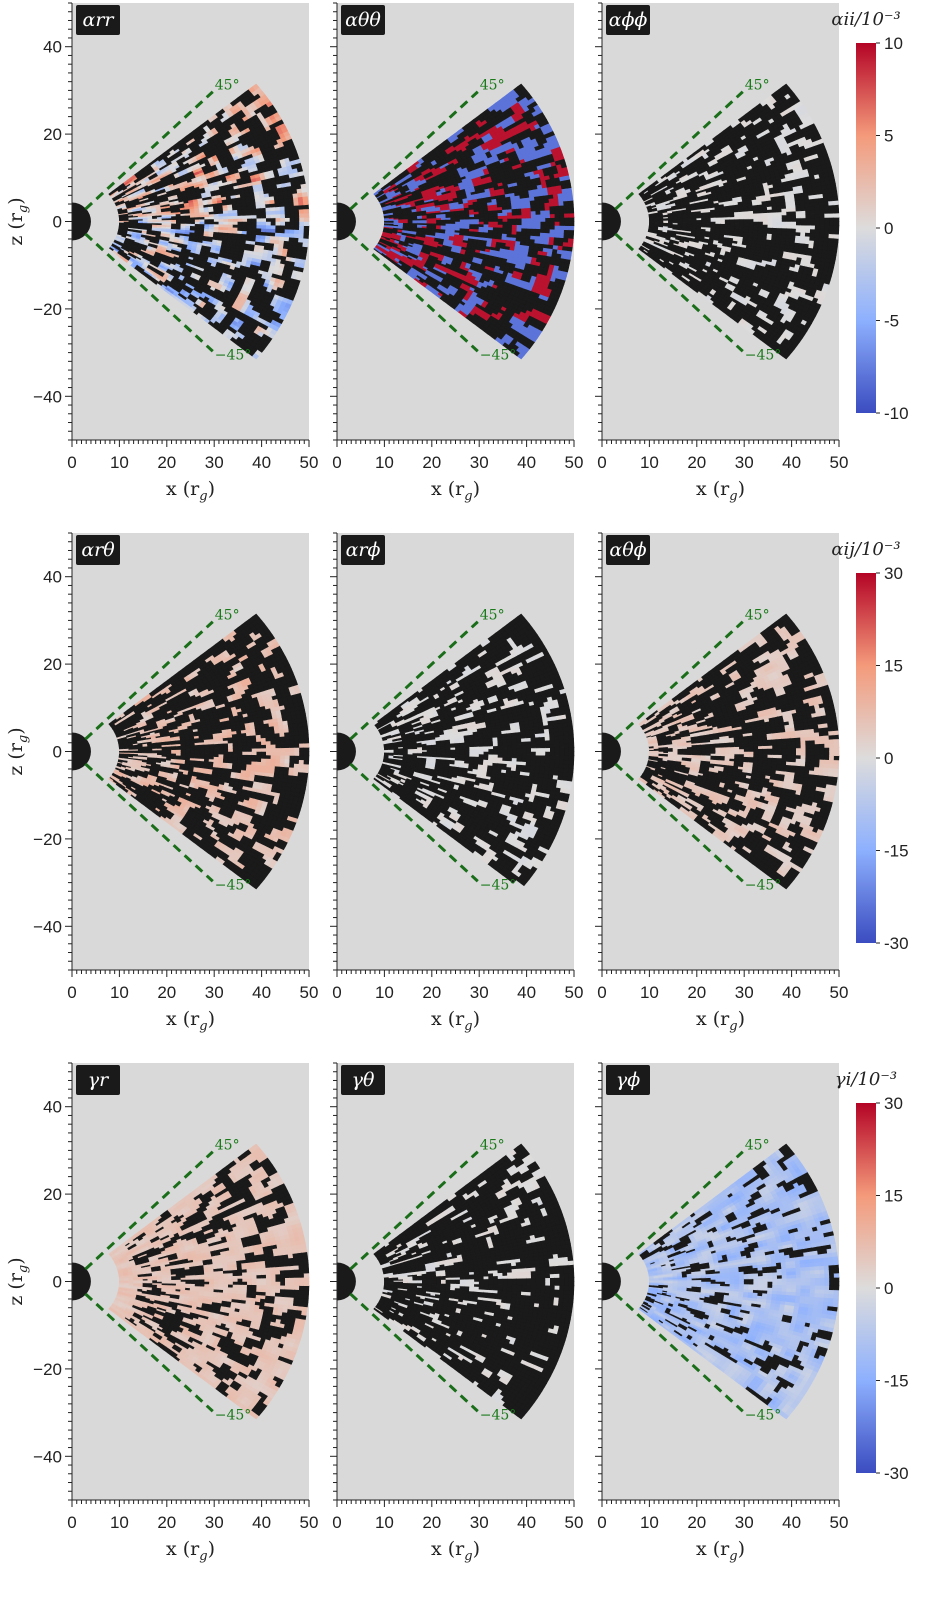  Describe the element at coordinates (203, 496) in the screenshot. I see `x-axis-label-sub: g` at that location.